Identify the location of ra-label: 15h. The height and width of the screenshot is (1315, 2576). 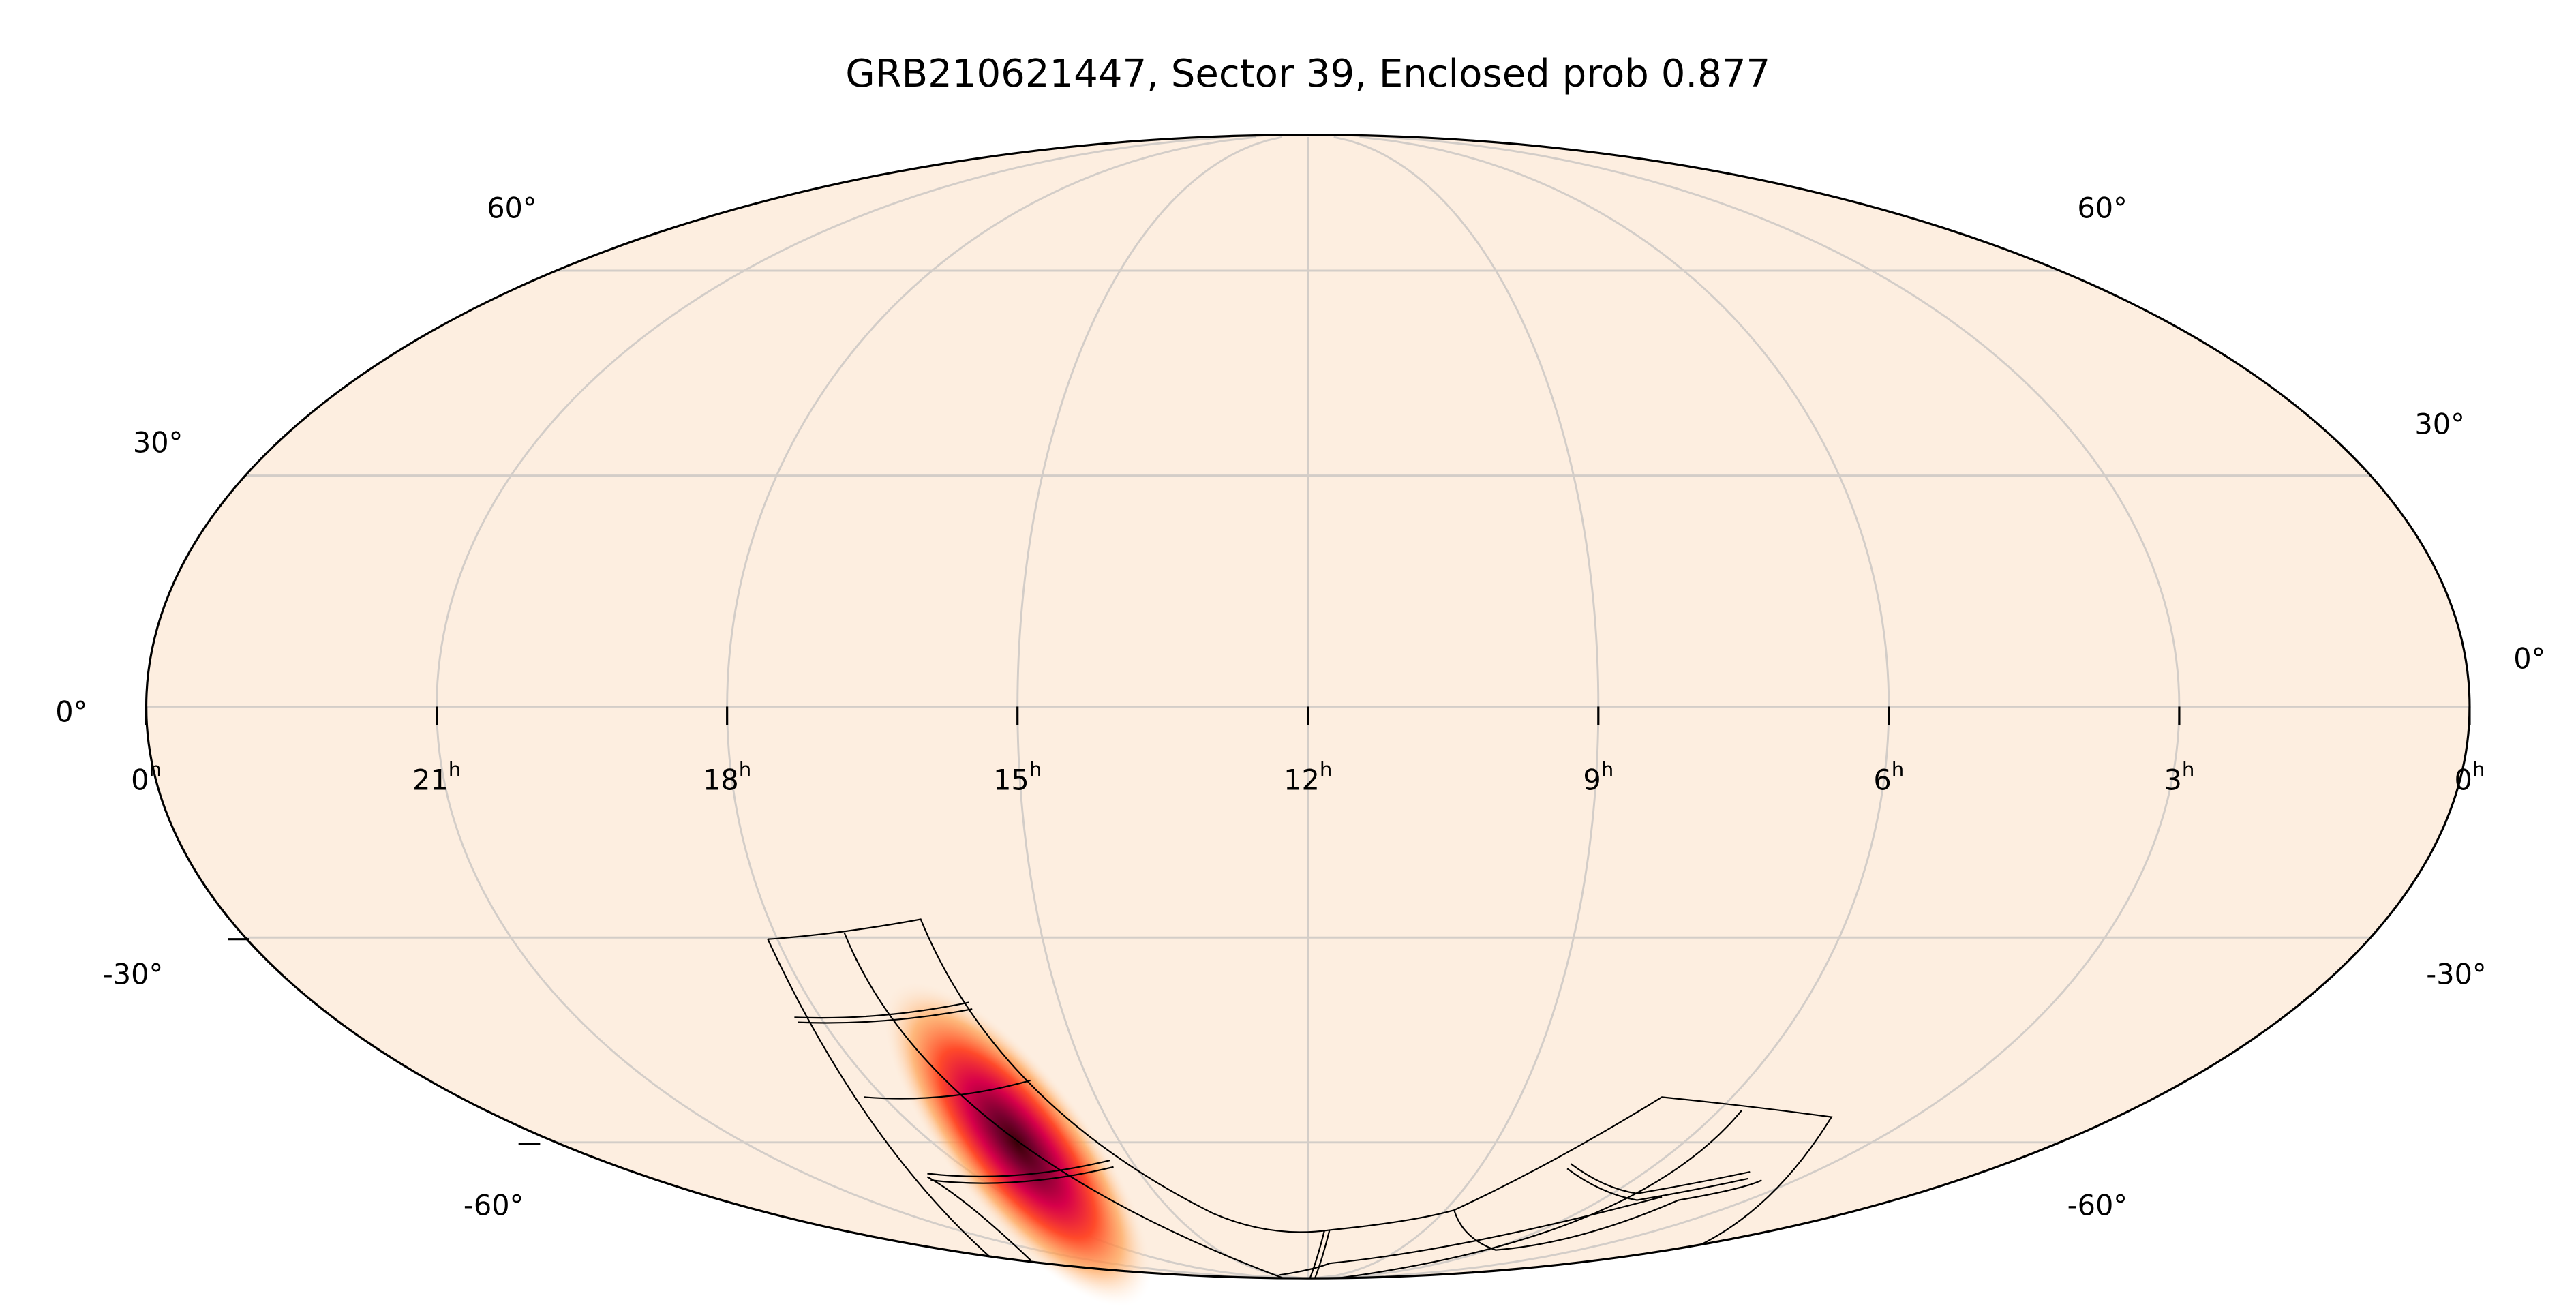
(1018, 777).